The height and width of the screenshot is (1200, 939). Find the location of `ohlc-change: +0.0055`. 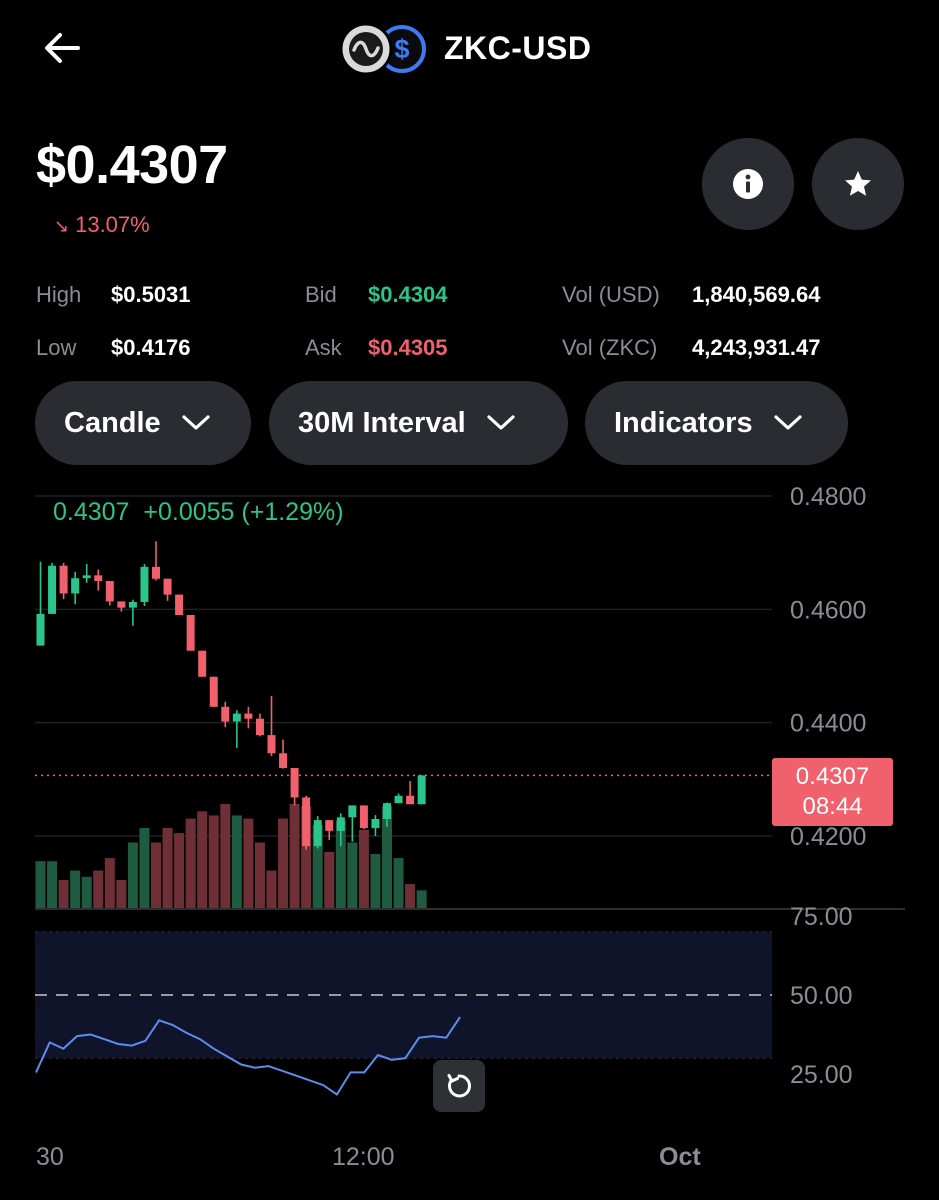

ohlc-change: +0.0055 is located at coordinates (189, 512).